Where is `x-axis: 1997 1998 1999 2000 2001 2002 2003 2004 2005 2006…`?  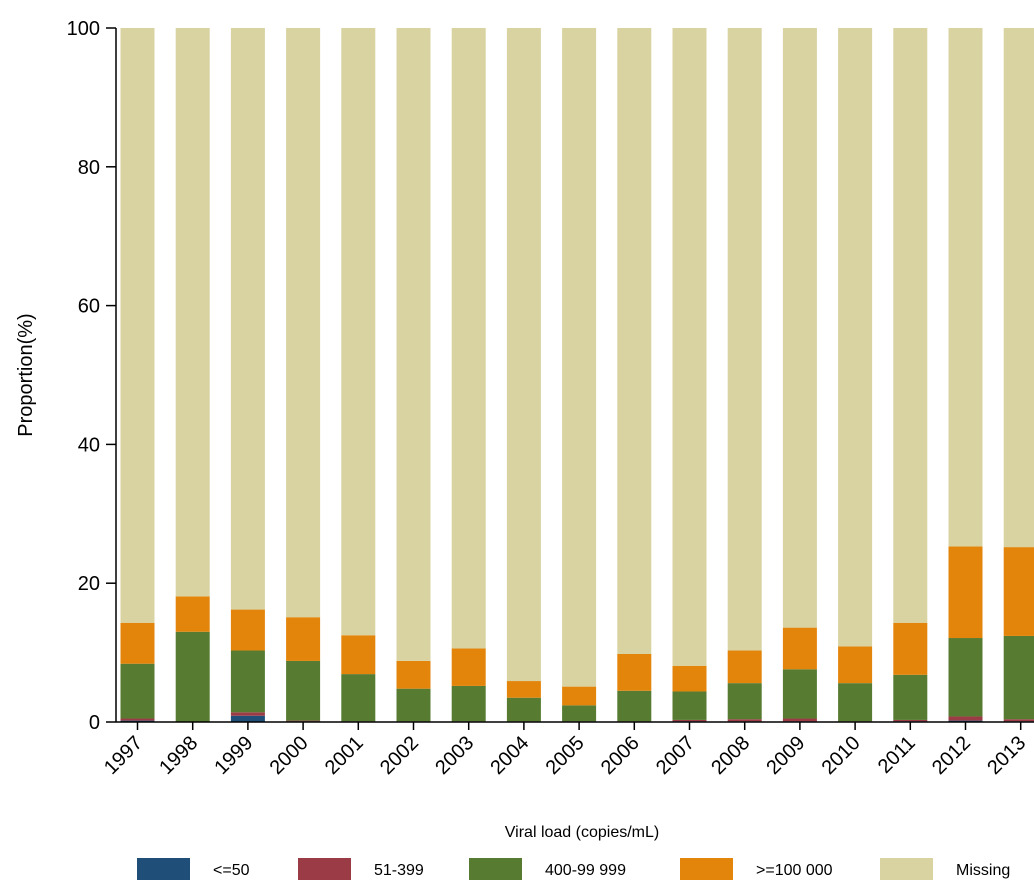 x-axis: 1997 1998 1999 2000 2001 2002 2003 2004 2005 2006… is located at coordinates (567, 750).